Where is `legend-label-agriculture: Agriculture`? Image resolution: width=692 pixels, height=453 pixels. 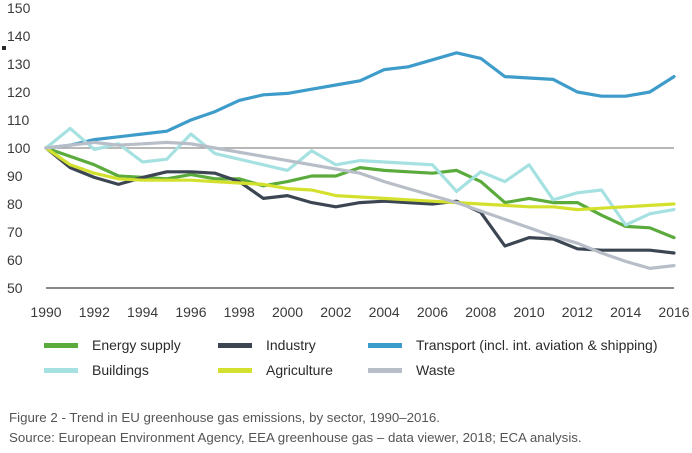 legend-label-agriculture: Agriculture is located at coordinates (299, 370).